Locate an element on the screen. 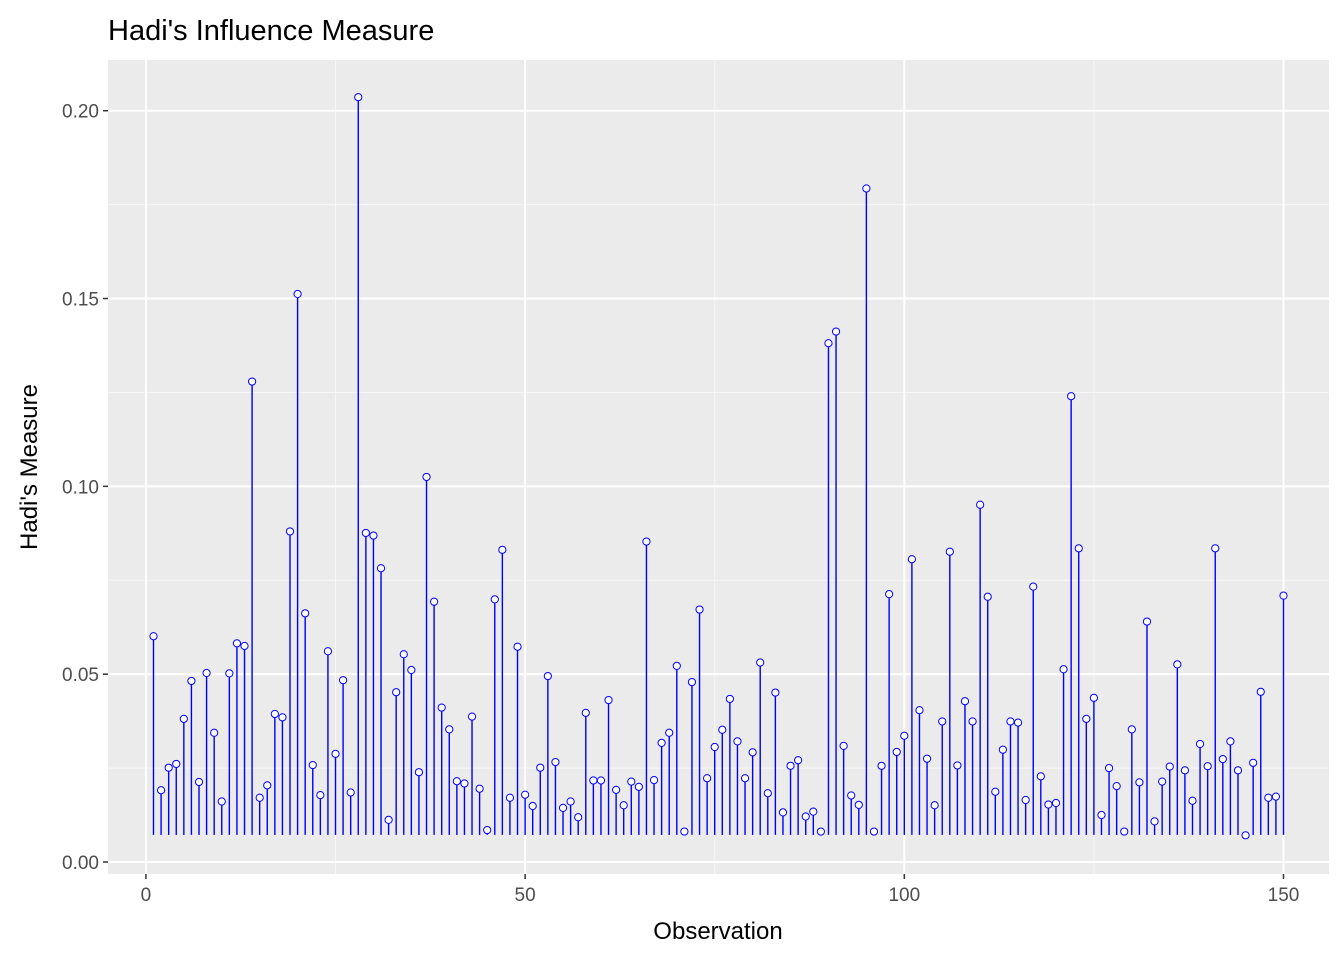 Image resolution: width=1344 pixels, height=960 pixels. y-axis: 0.00 0.05 0.10 0.15 0.20 is located at coordinates (85, 488).